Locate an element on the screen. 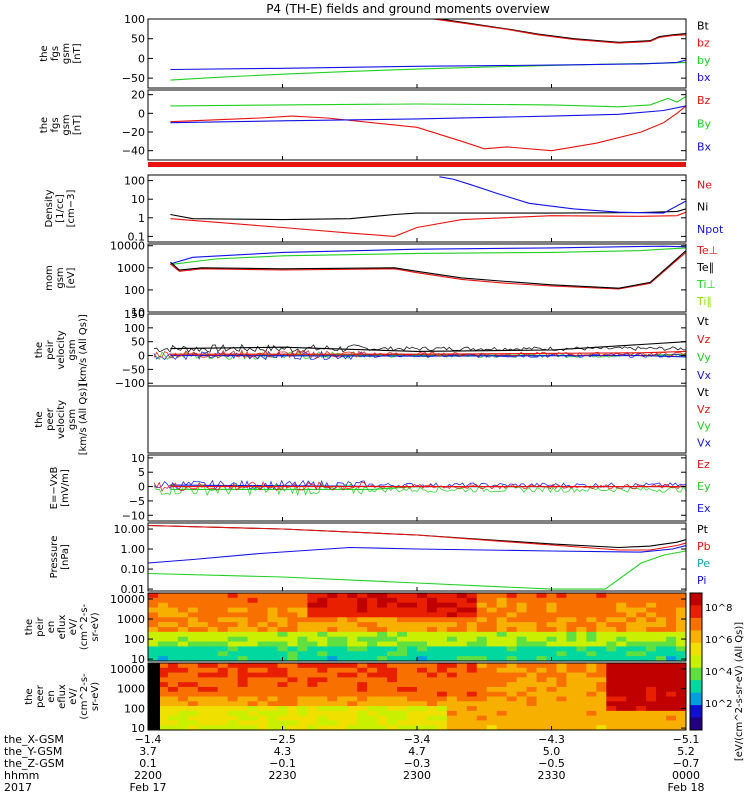  x-tick-label: −0.3 is located at coordinates (417, 763).